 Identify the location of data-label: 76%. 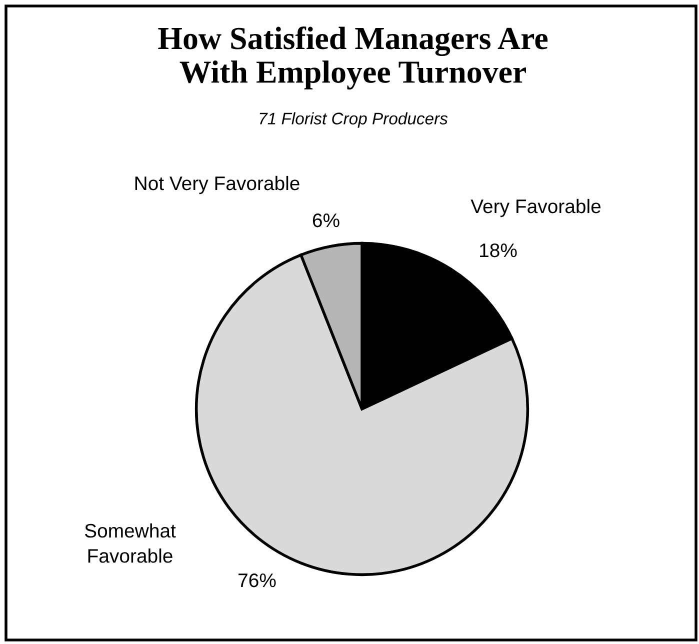
(257, 580).